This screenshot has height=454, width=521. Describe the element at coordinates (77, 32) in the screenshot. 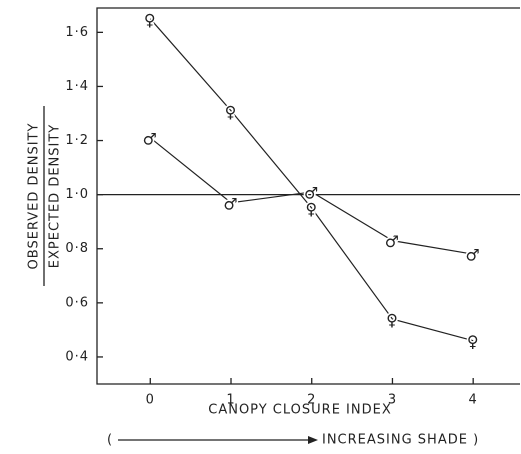

I see `y-tick-label: 1·6` at that location.